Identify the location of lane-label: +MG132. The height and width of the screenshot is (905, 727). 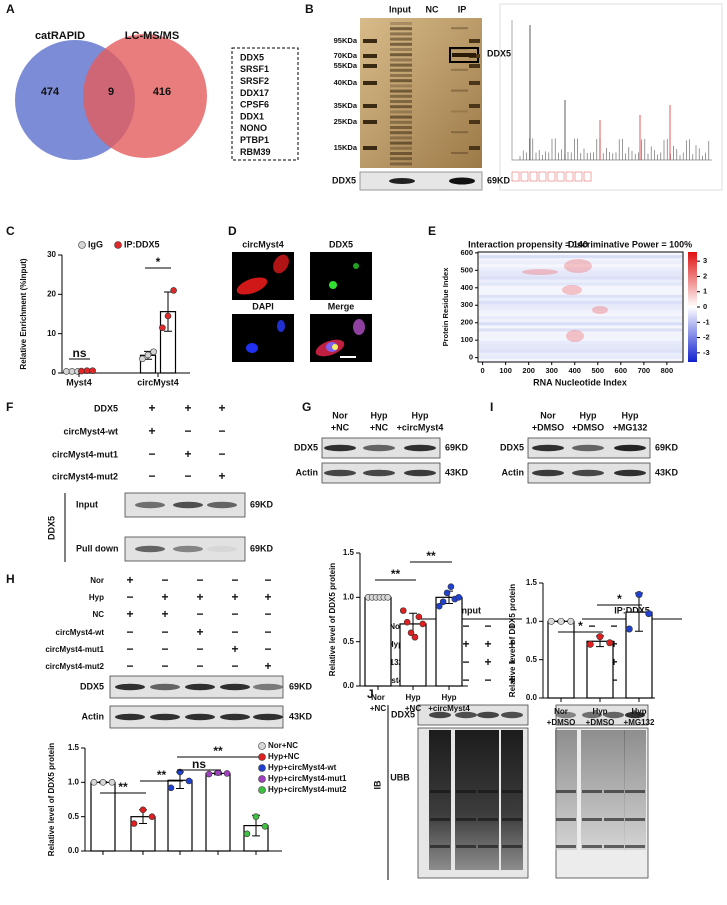
(630, 427).